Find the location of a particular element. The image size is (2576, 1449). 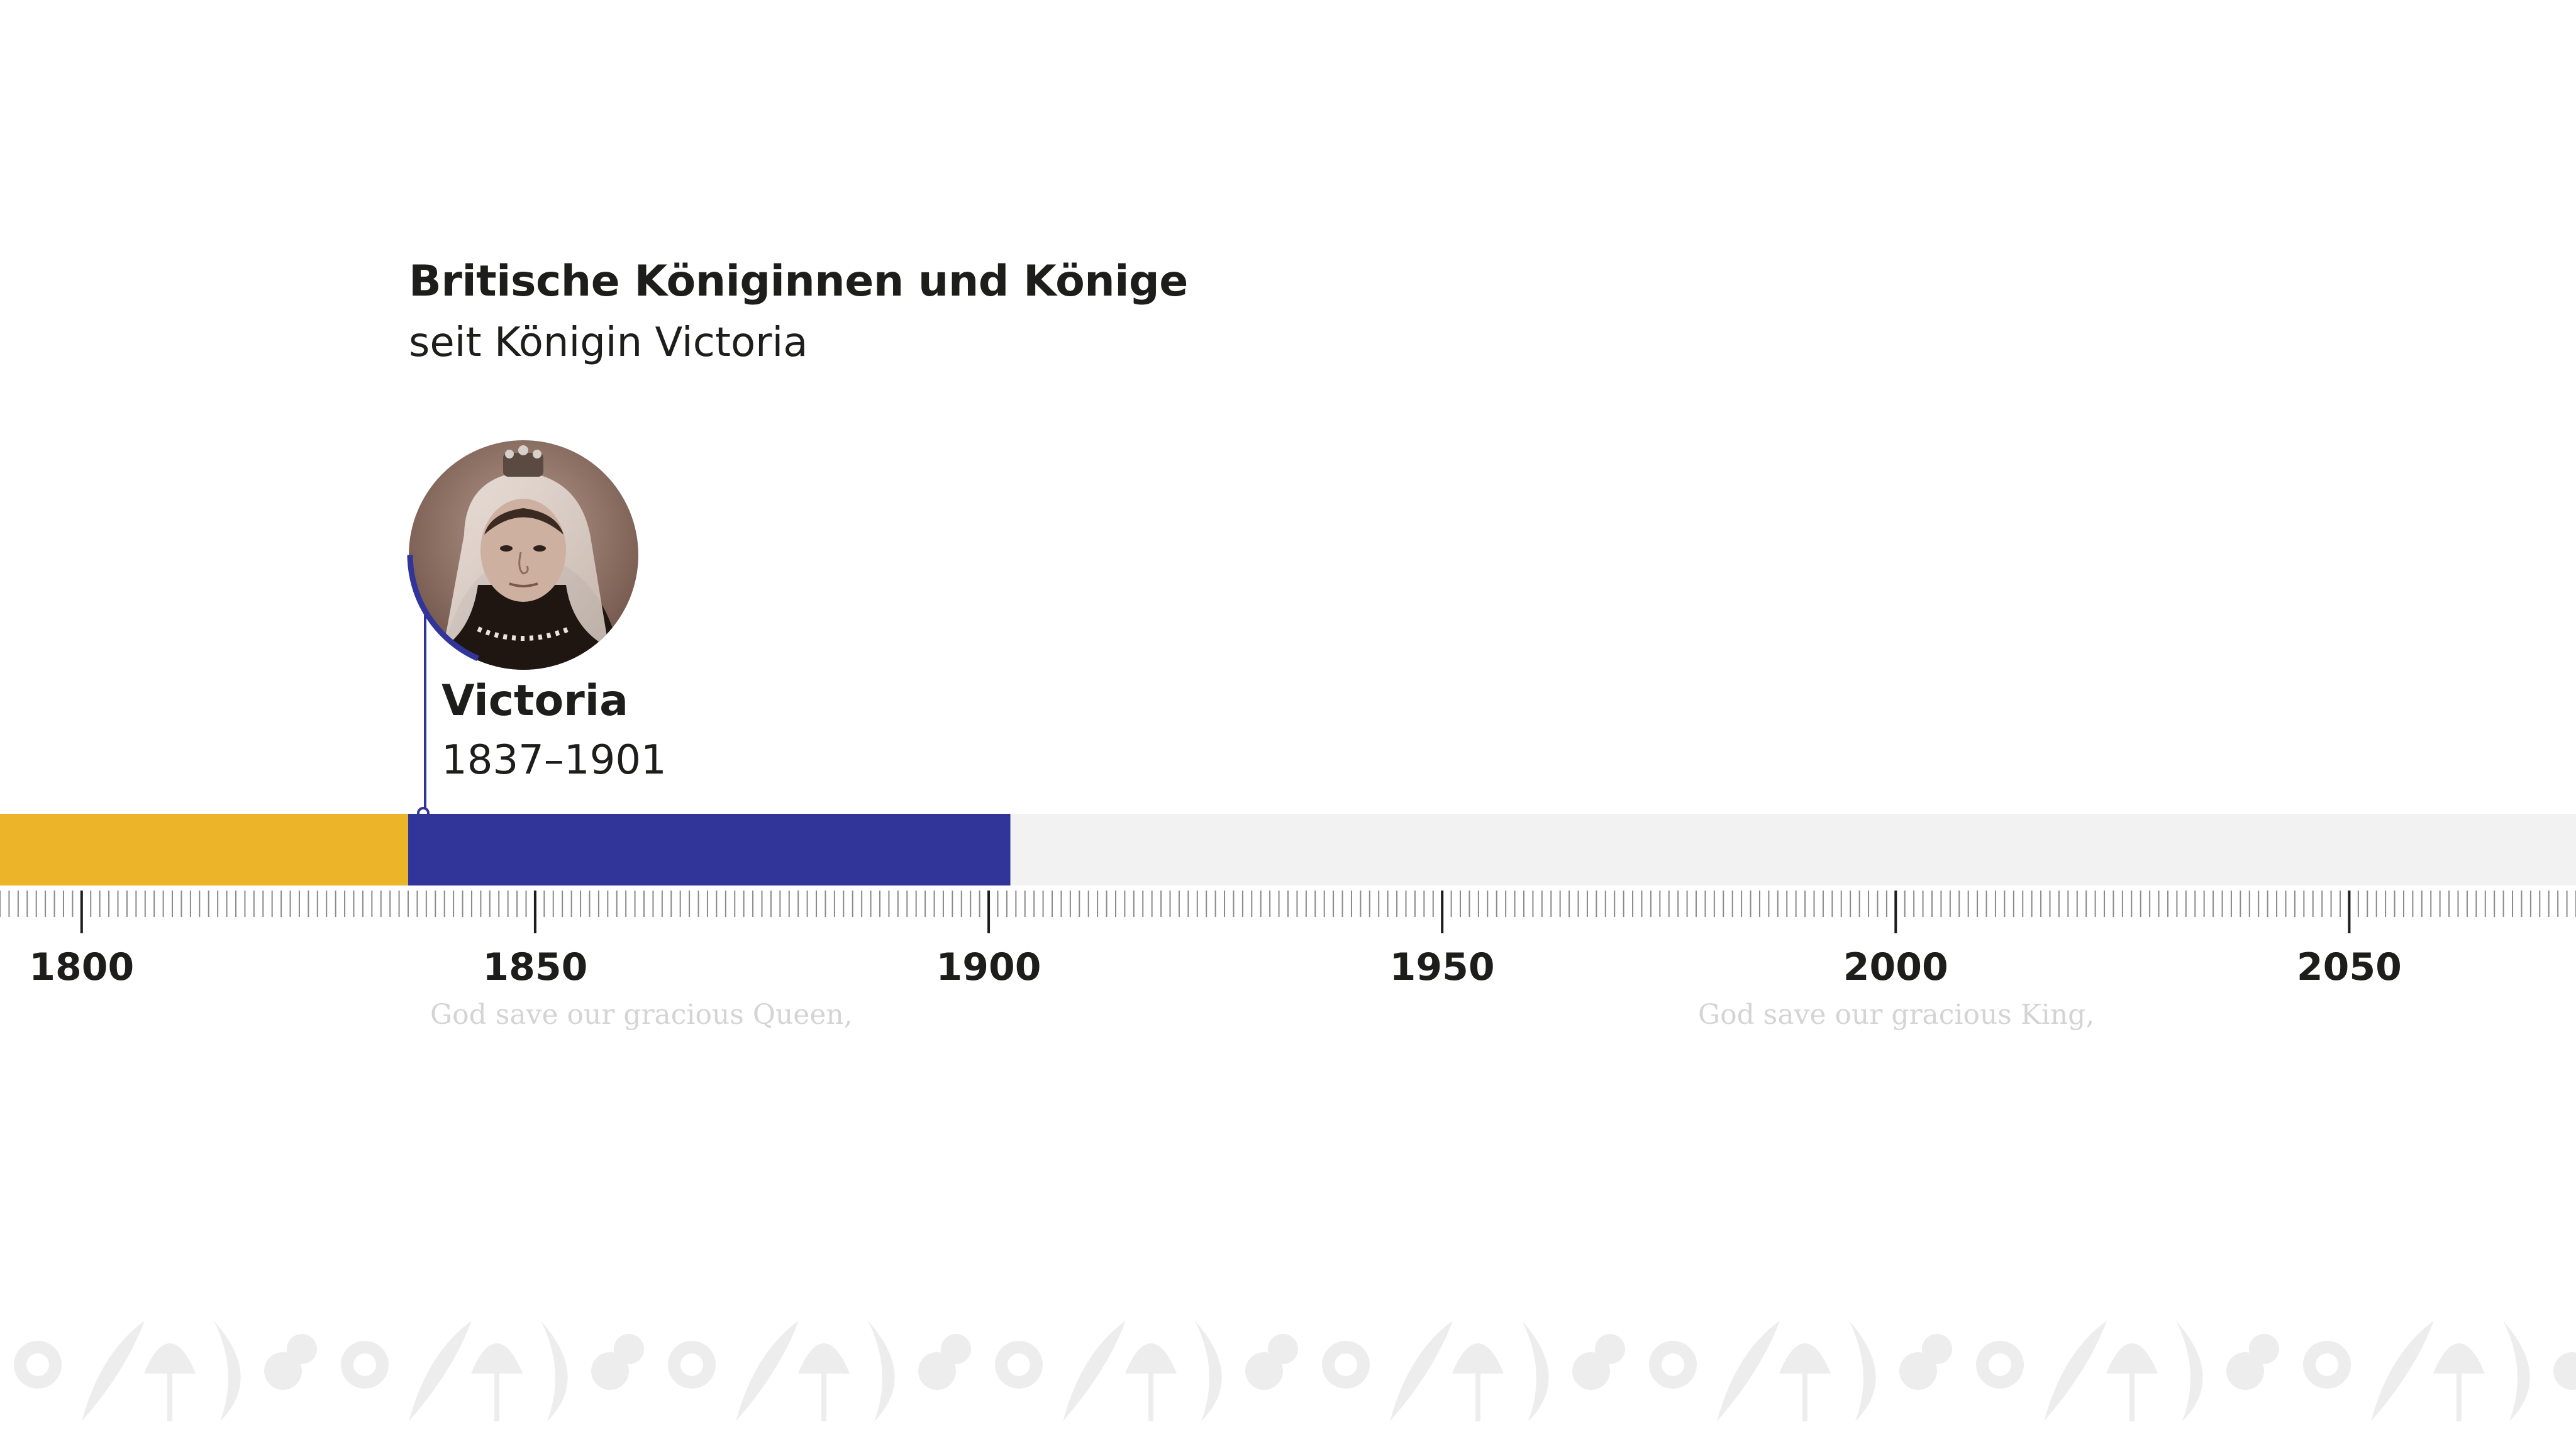

tick-label: 1900 is located at coordinates (988, 967).